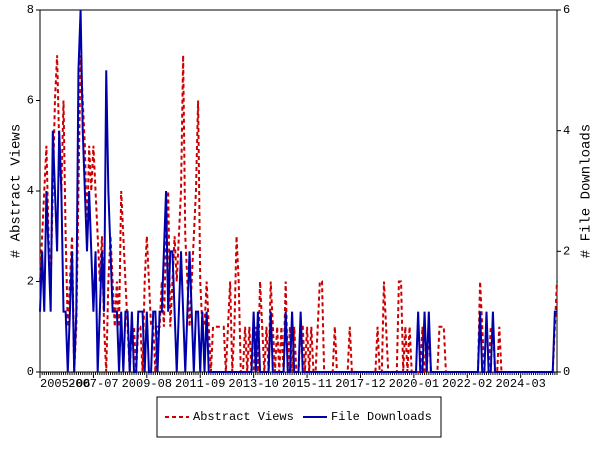  I want to click on x-tick-label: 2007-07, so click(93, 384).